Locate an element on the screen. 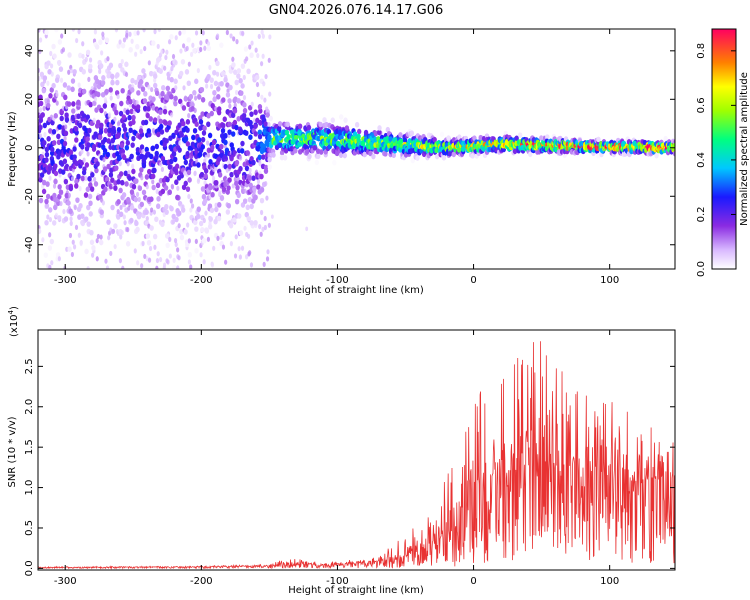 The height and width of the screenshot is (600, 750). colorbar-tick-label: 0.2 is located at coordinates (701, 215).